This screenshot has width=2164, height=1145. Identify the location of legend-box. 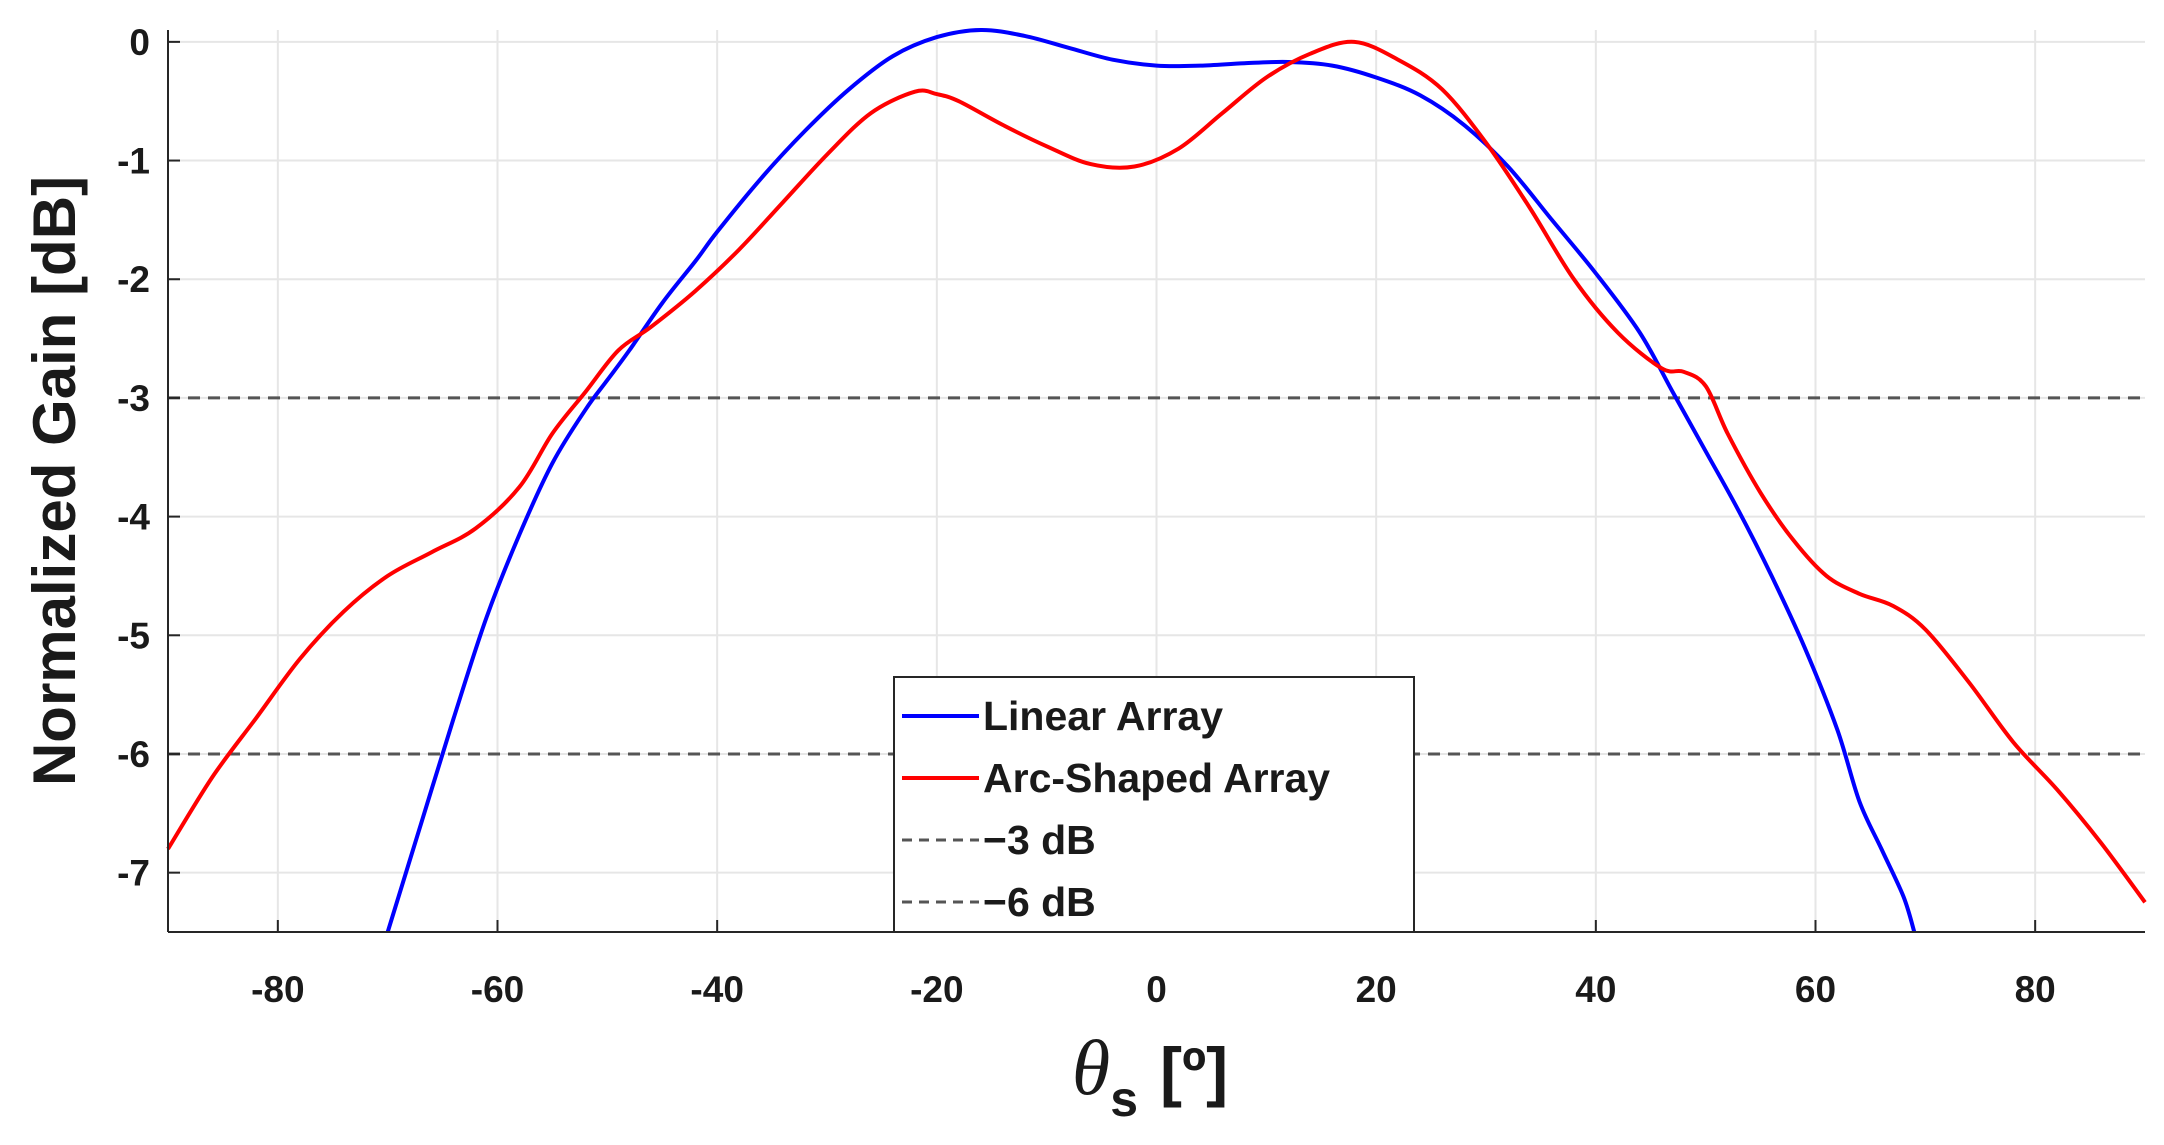
(1154, 804).